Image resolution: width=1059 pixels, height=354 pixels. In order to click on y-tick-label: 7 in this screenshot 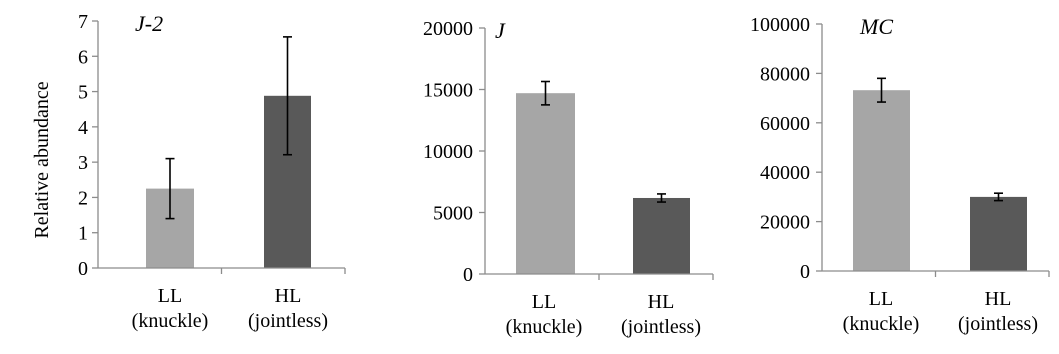, I will do `click(83, 22)`.